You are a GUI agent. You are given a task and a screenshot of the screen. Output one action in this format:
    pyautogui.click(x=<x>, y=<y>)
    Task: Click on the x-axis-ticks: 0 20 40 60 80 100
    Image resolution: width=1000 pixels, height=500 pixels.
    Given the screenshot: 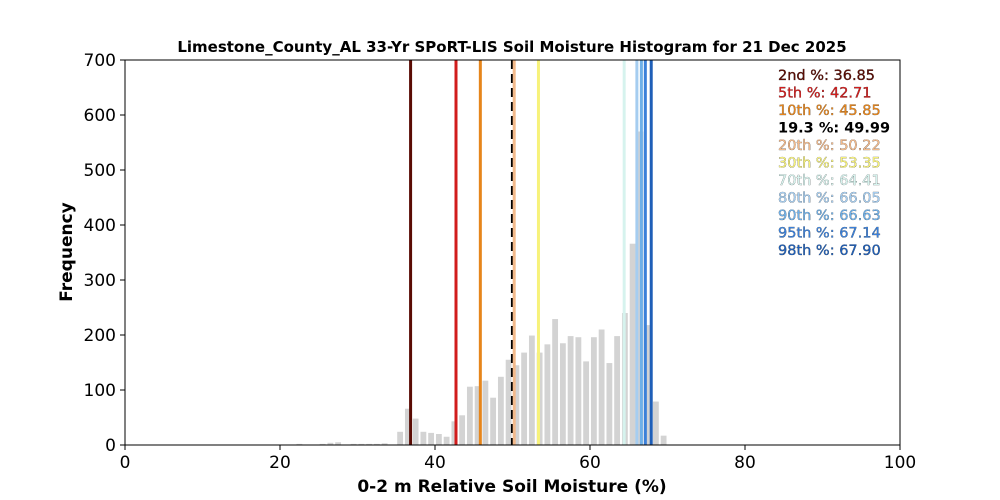 What is the action you would take?
    pyautogui.click(x=518, y=459)
    